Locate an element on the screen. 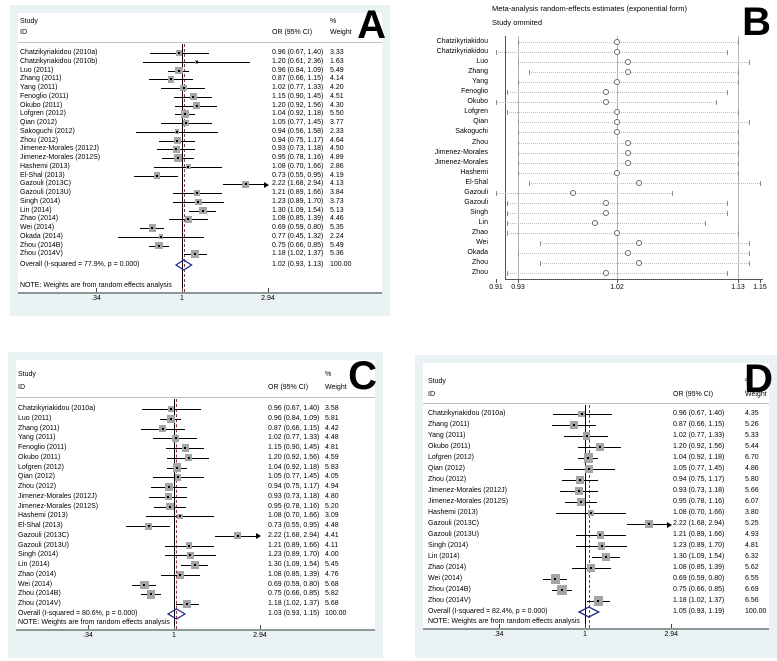 The height and width of the screenshot is (661, 777). study-label: Qian (2012) is located at coordinates (446, 468).